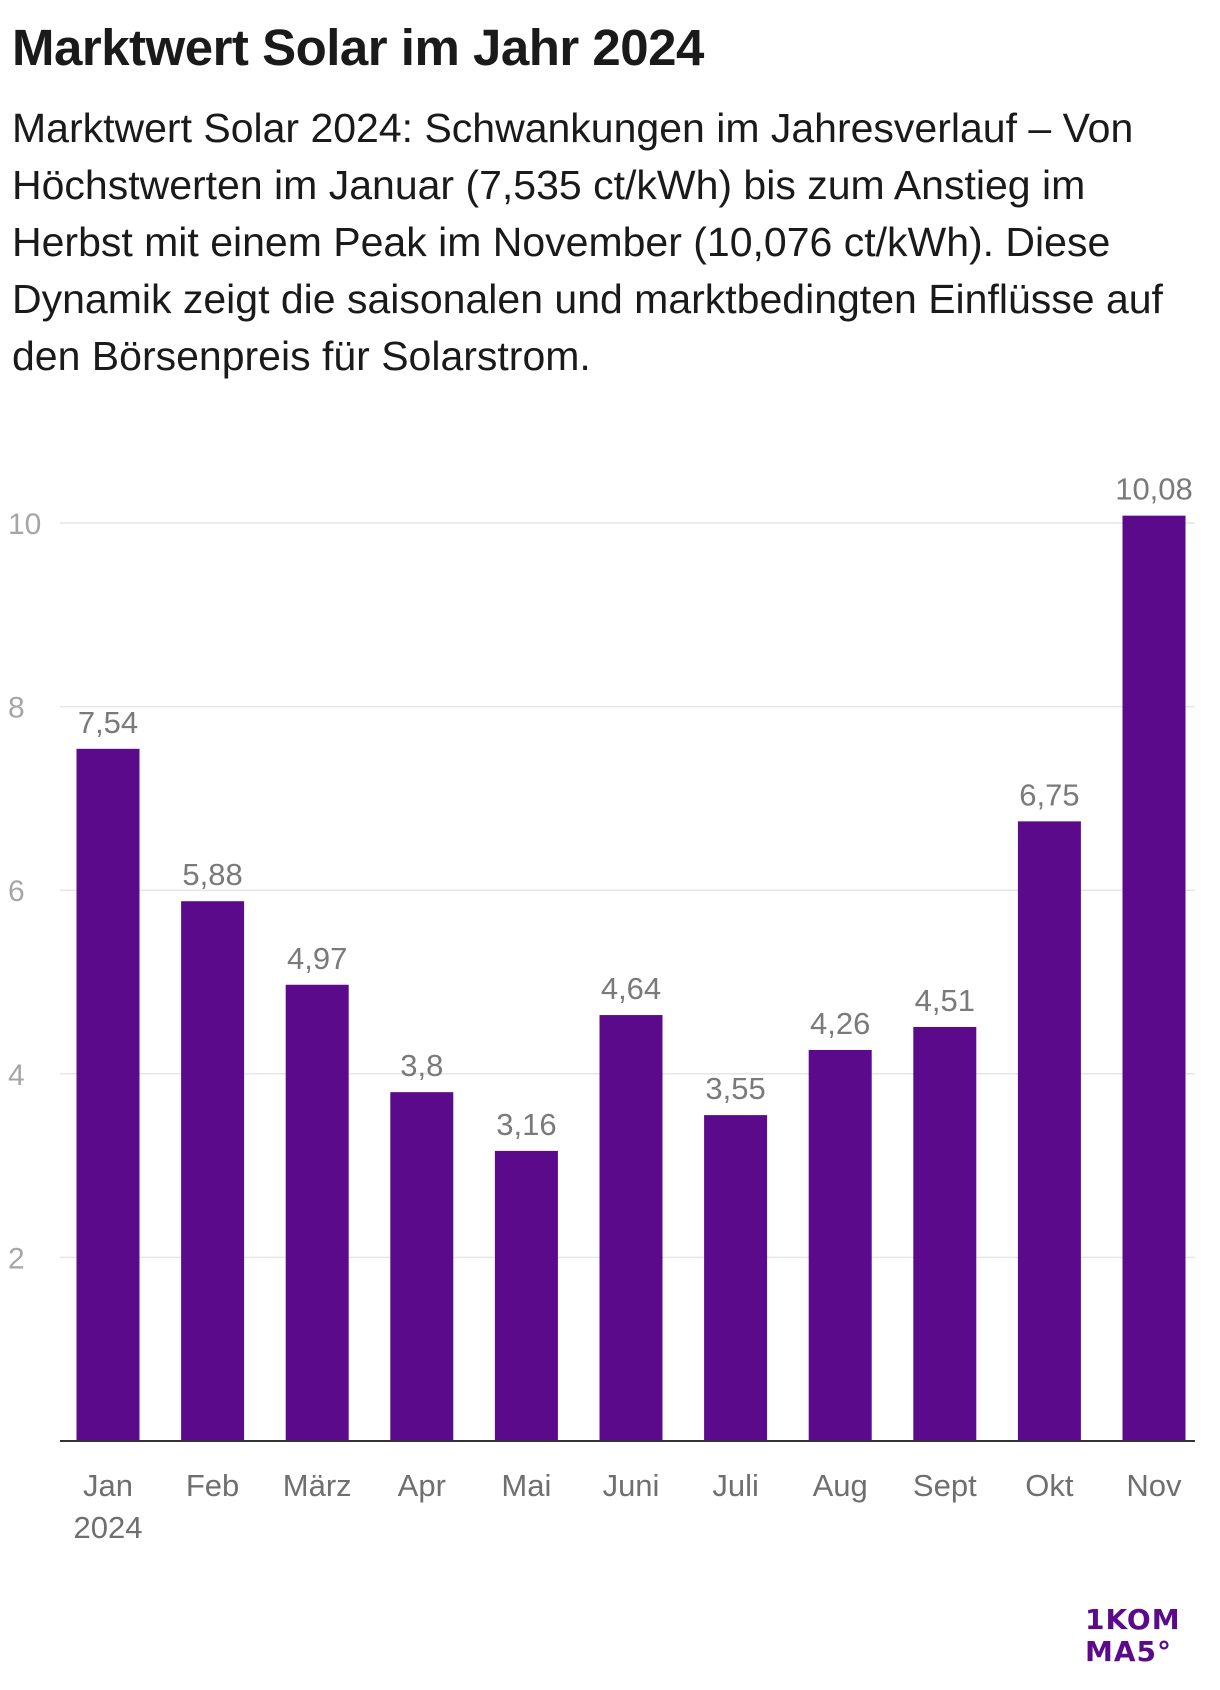  What do you see at coordinates (422, 1485) in the screenshot?
I see `x-category-label: Apr` at bounding box center [422, 1485].